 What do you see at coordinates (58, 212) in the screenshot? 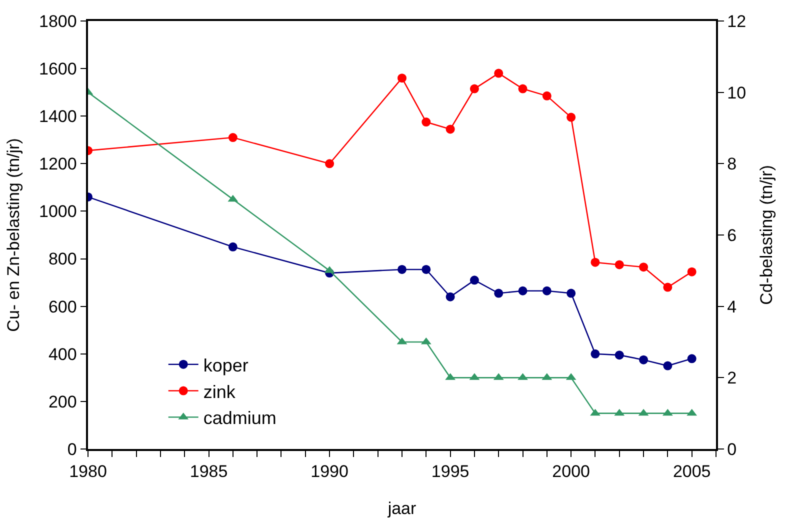
I see `y-tick-label: 1000` at bounding box center [58, 212].